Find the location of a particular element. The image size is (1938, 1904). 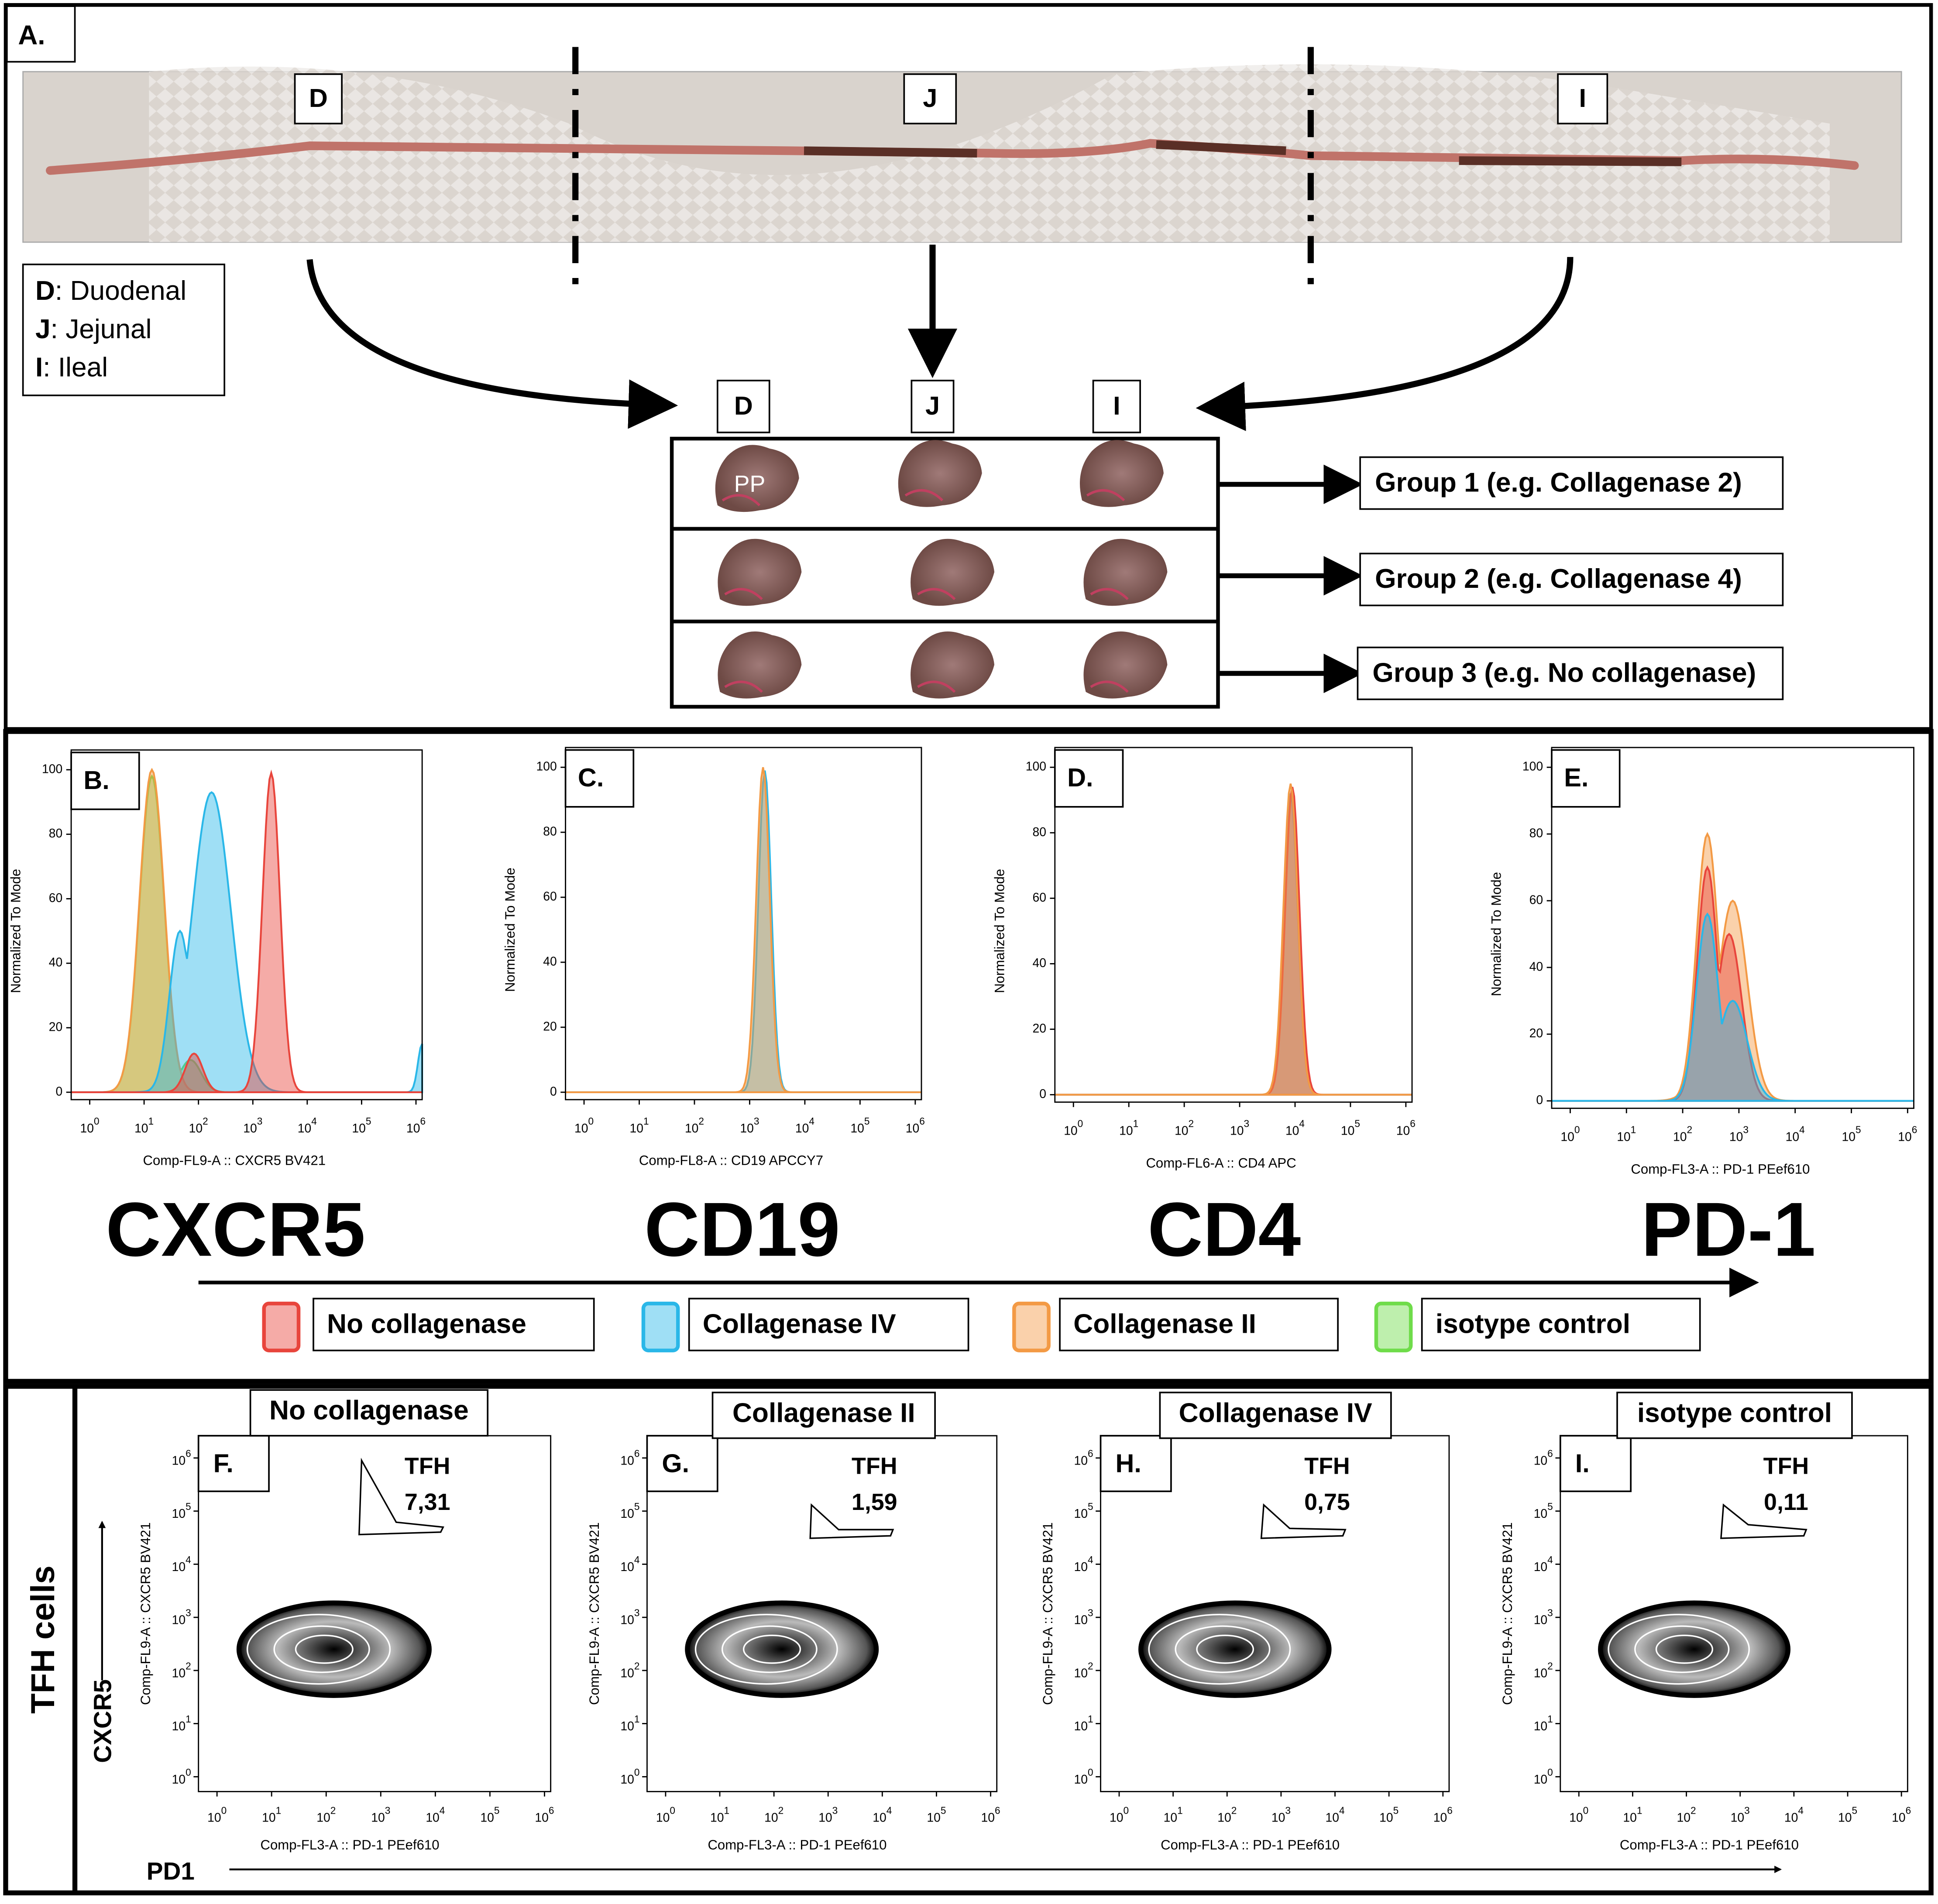

x-tick-label: 10⁶ is located at coordinates (544, 1815).